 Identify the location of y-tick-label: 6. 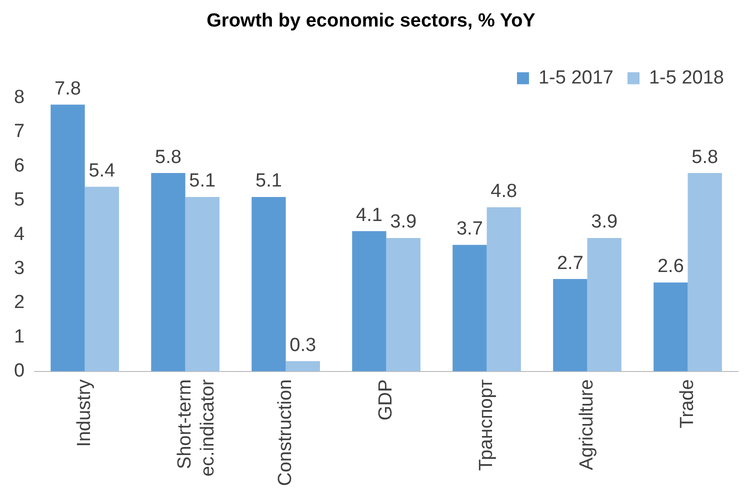
(19, 165).